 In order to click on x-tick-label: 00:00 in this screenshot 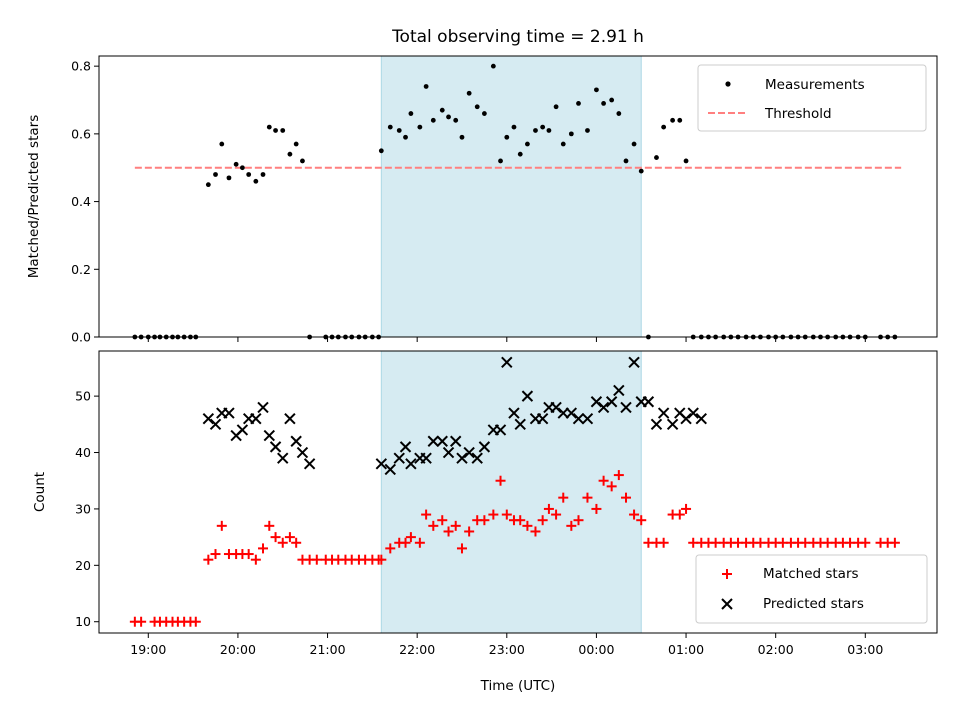, I will do `click(596, 649)`.